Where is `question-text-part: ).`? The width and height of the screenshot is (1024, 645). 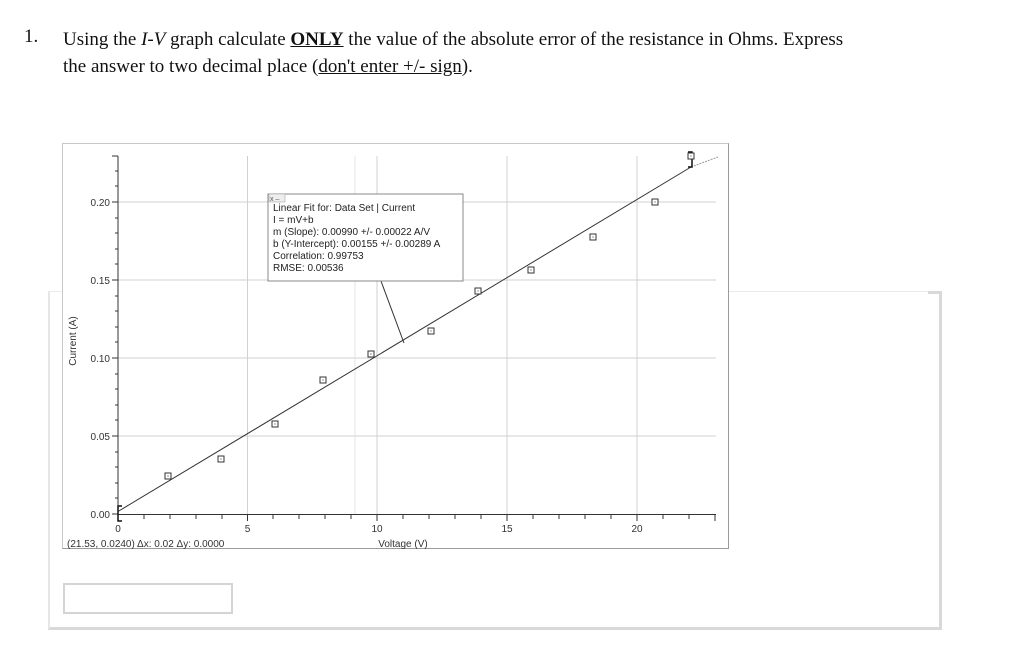
question-text-part: ). is located at coordinates (467, 66).